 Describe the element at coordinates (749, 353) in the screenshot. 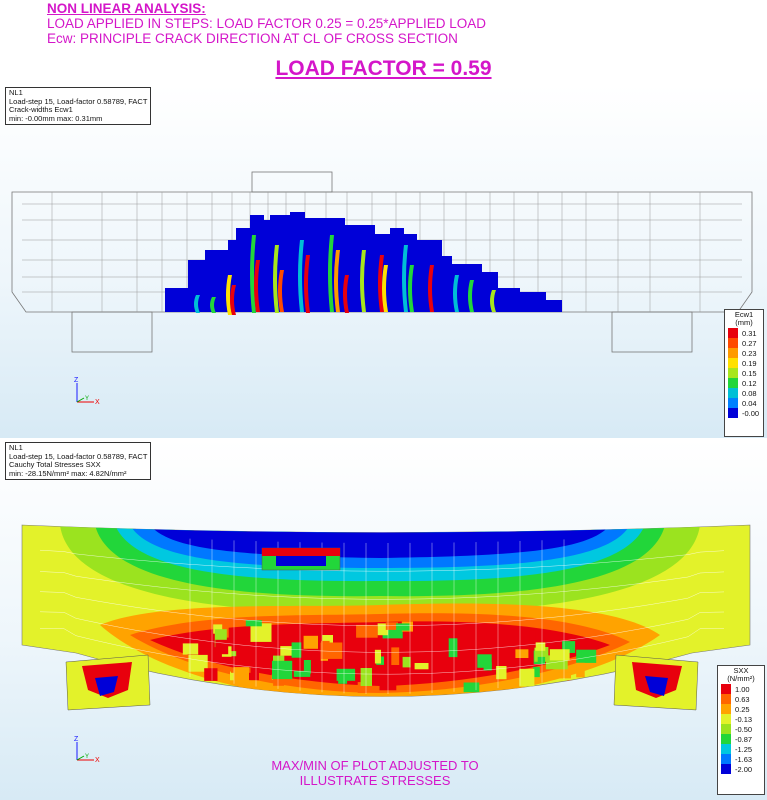

I see `legend-value: 0.23` at that location.